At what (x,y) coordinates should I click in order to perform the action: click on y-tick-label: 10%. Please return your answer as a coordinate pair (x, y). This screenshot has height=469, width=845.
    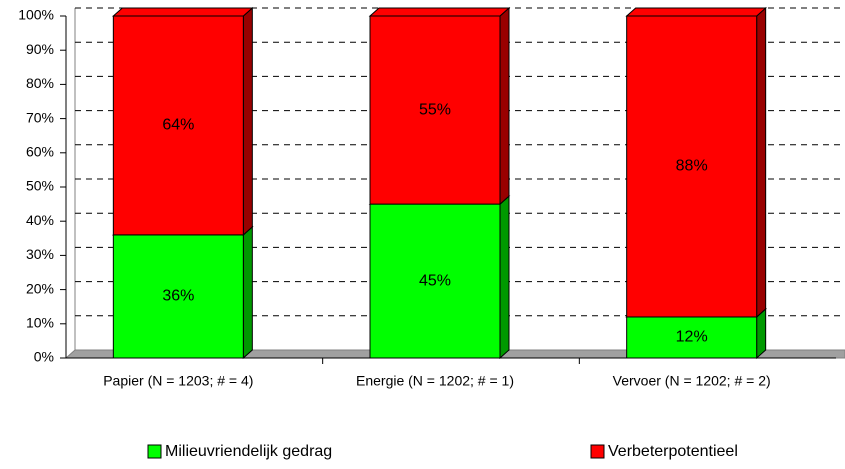
    Looking at the image, I should click on (40, 323).